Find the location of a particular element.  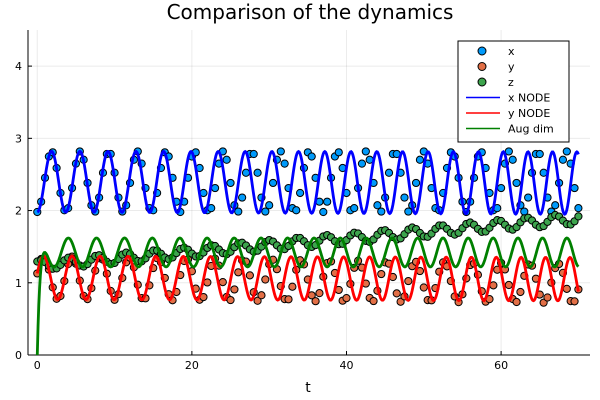

y-tick-label-0: 0 is located at coordinates (18, 355).